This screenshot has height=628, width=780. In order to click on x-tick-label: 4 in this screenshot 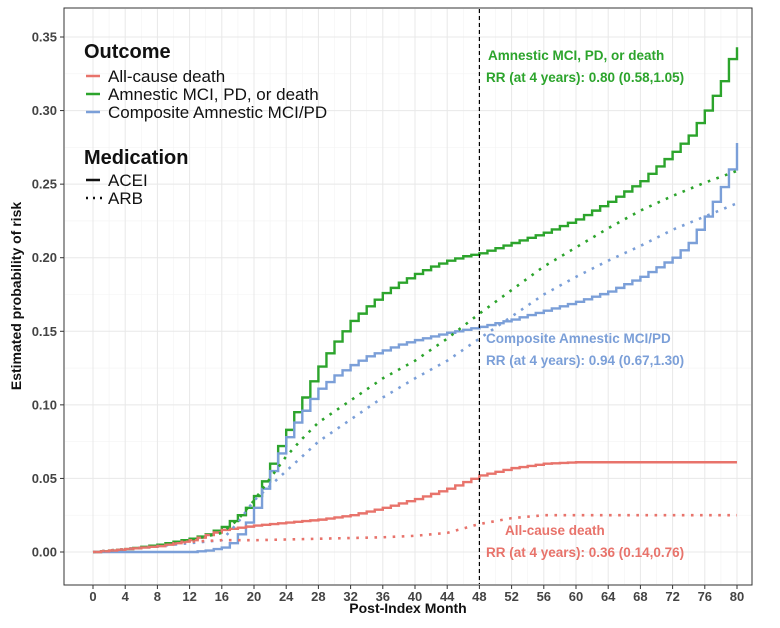, I will do `click(126, 596)`.